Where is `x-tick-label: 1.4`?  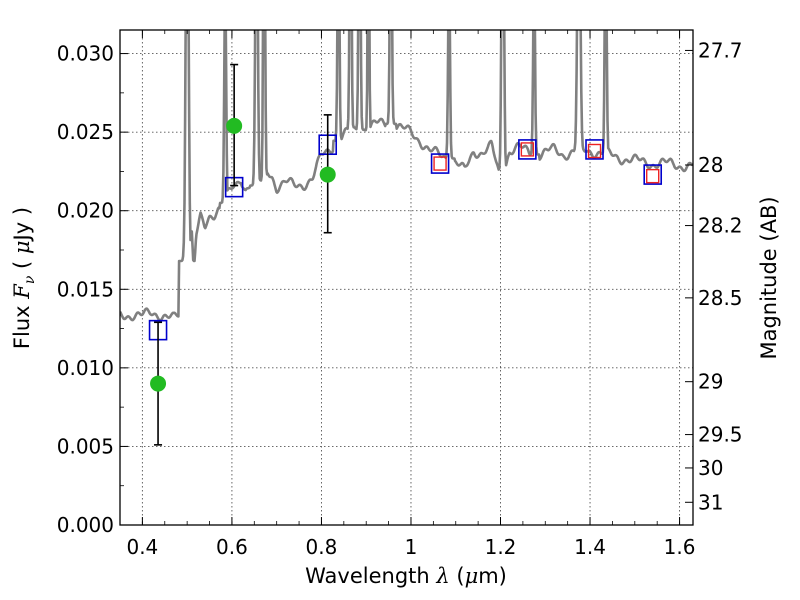
x-tick-label: 1.4 is located at coordinates (590, 547).